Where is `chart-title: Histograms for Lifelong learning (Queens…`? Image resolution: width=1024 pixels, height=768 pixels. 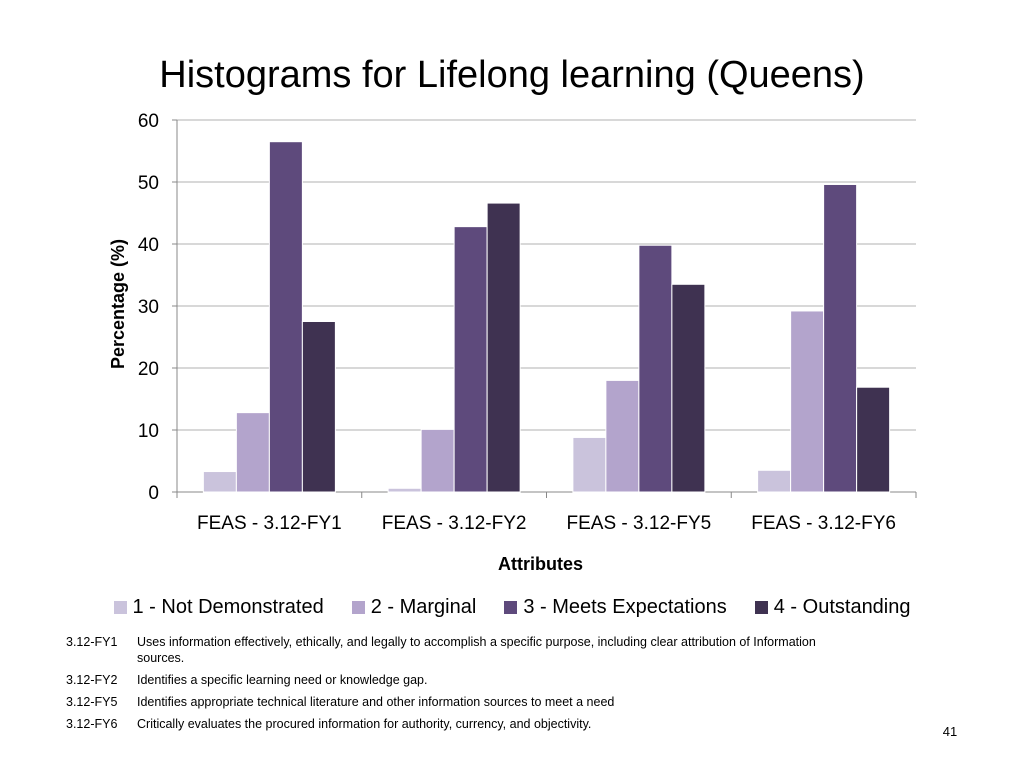
chart-title: Histograms for Lifelong learning (Queens… is located at coordinates (512, 75).